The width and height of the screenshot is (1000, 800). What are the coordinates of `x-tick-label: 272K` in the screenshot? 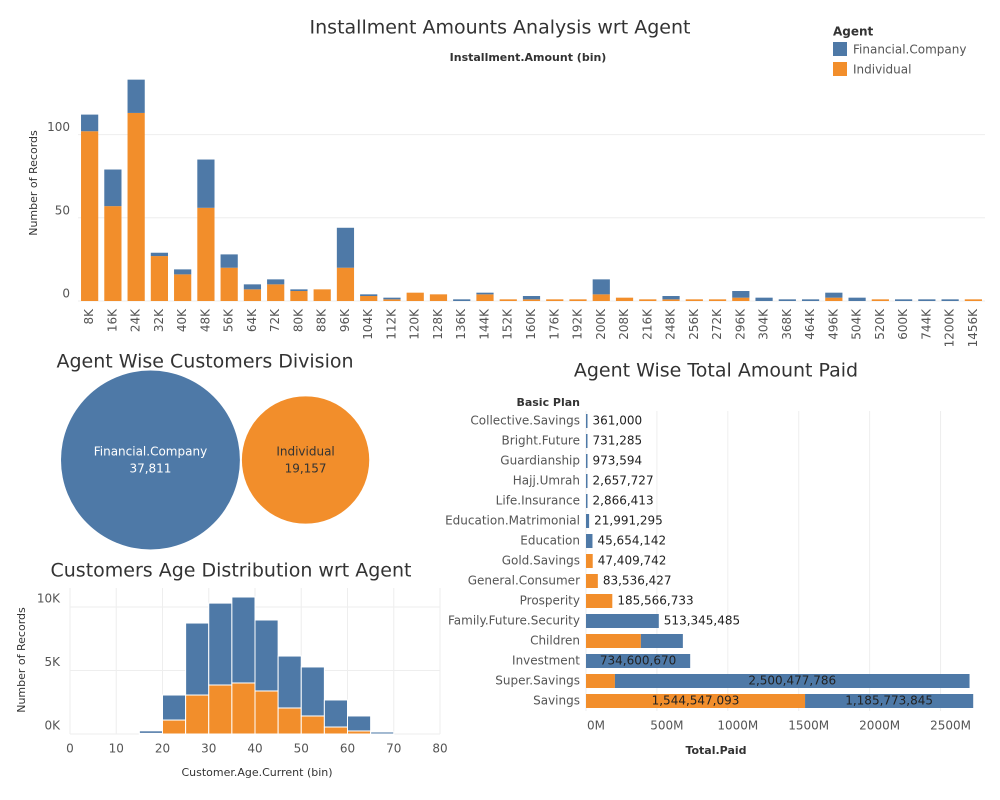 It's located at (717, 324).